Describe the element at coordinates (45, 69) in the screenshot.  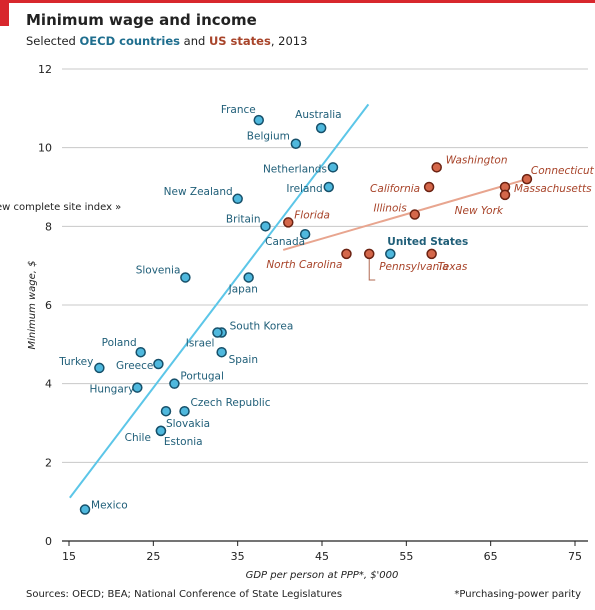
I see `y-tick-label: 12` at that location.